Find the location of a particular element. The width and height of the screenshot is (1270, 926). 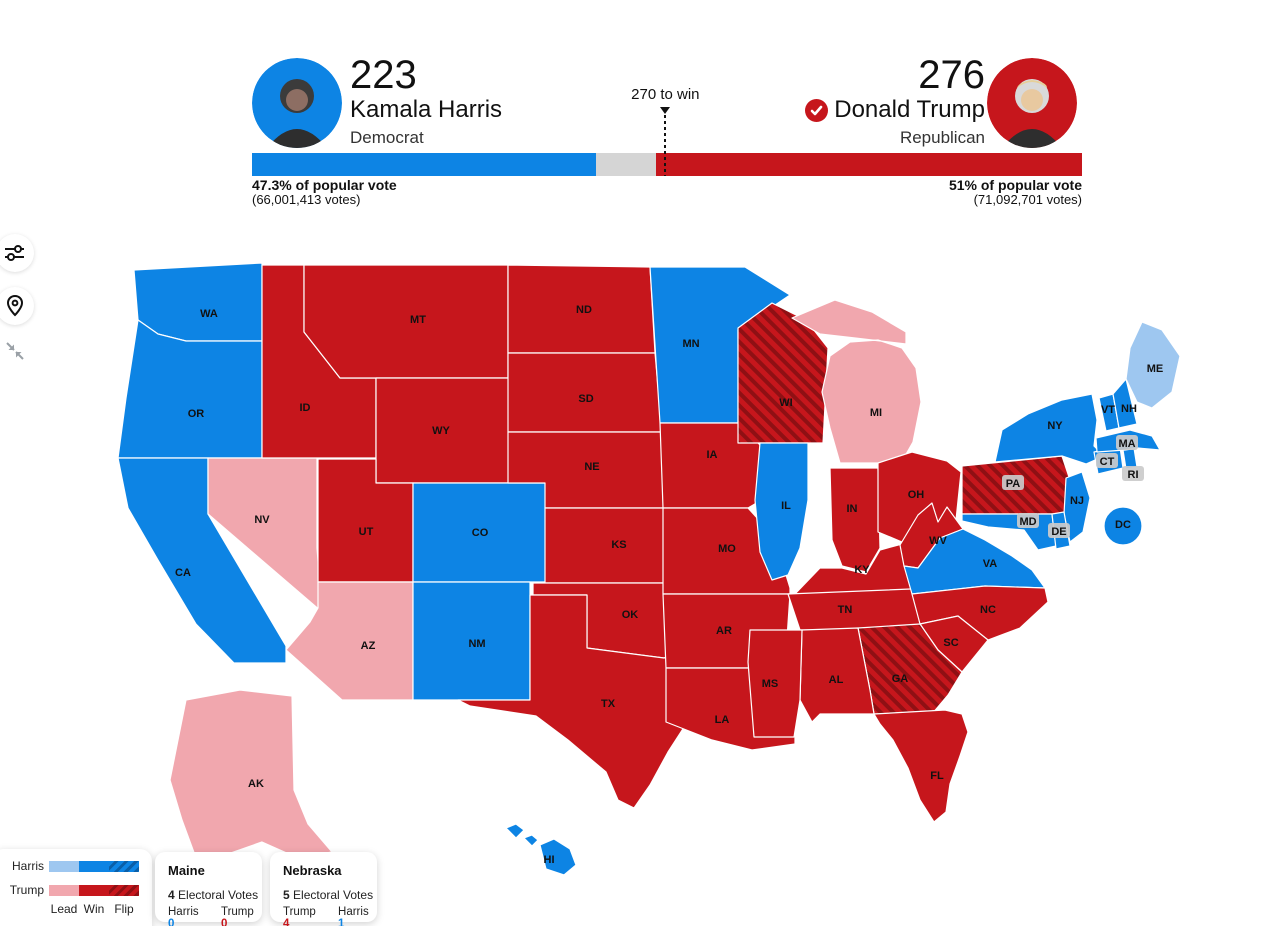

state-ms is located at coordinates (775, 683).